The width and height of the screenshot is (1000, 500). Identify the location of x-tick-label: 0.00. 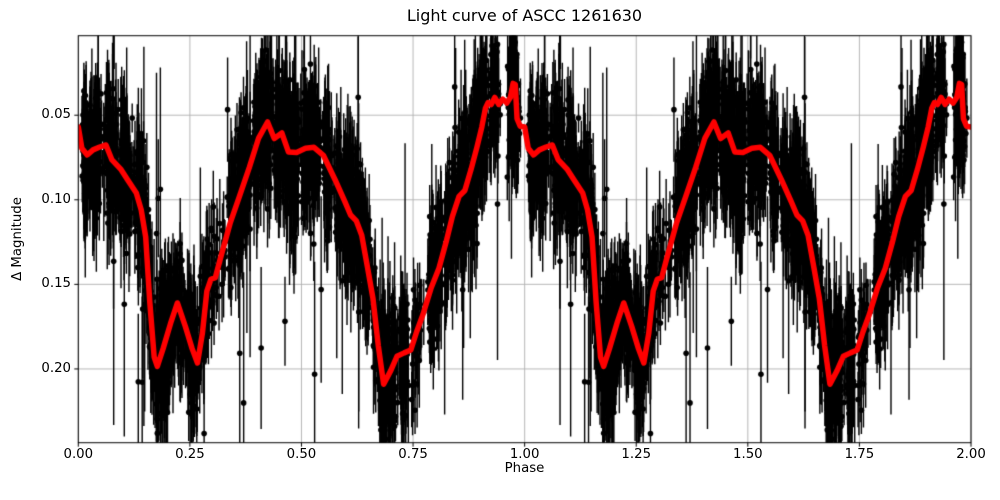
(78, 454).